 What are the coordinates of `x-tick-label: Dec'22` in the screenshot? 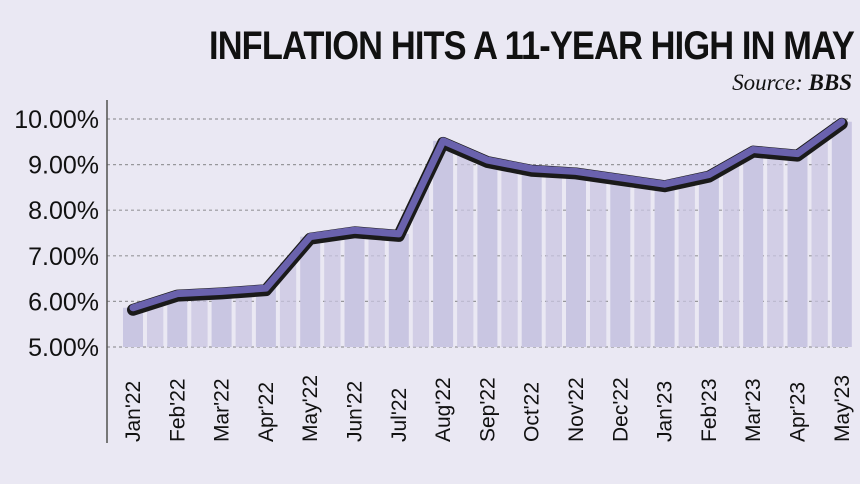 It's located at (620, 409).